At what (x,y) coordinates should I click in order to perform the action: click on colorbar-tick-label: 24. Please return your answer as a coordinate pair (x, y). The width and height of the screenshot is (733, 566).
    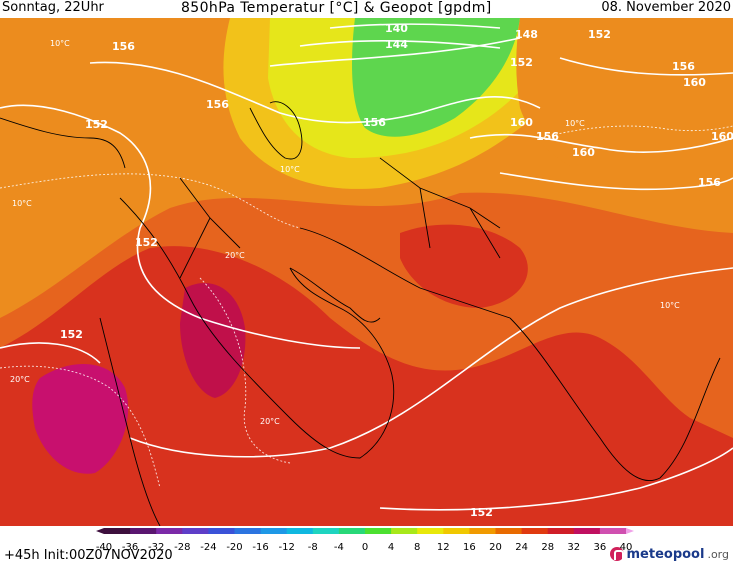
    Looking at the image, I should click on (521, 547).